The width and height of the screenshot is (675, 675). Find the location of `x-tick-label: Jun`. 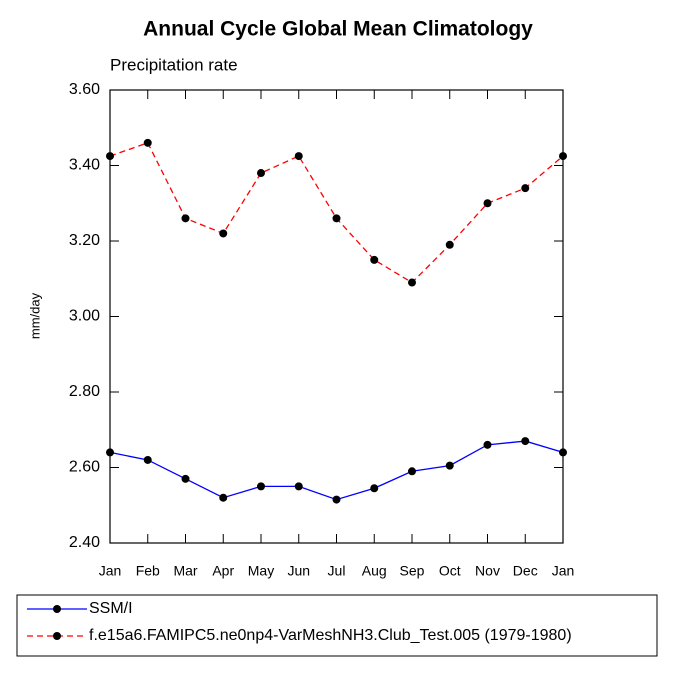

x-tick-label: Jun is located at coordinates (298, 571).